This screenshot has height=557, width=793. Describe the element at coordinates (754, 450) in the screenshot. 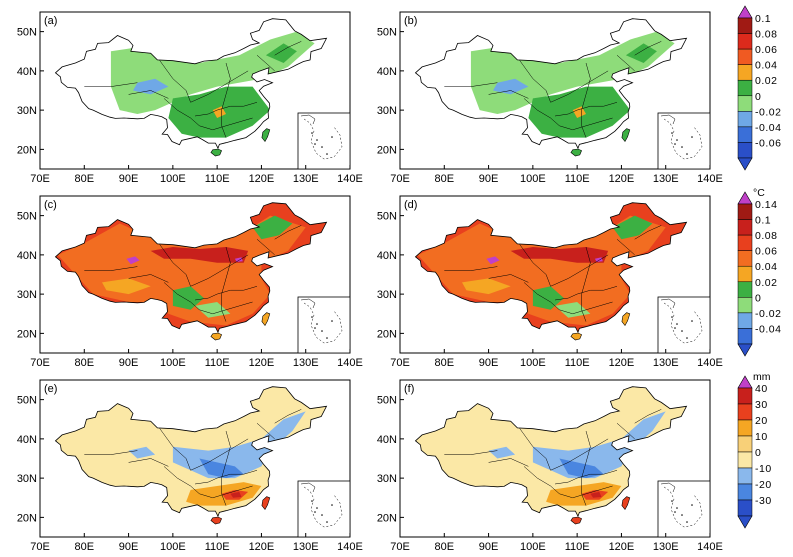

I see `colorbar: 40 30 20 10 0 -10 -20 -30 mm` at that location.